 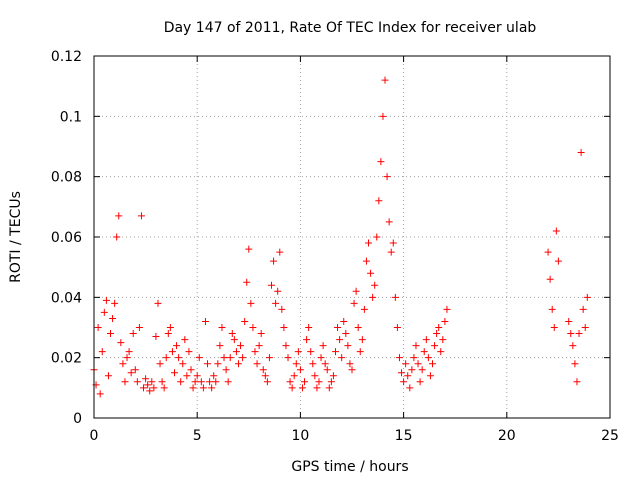 I want to click on x-tick-label: 10, so click(x=300, y=436).